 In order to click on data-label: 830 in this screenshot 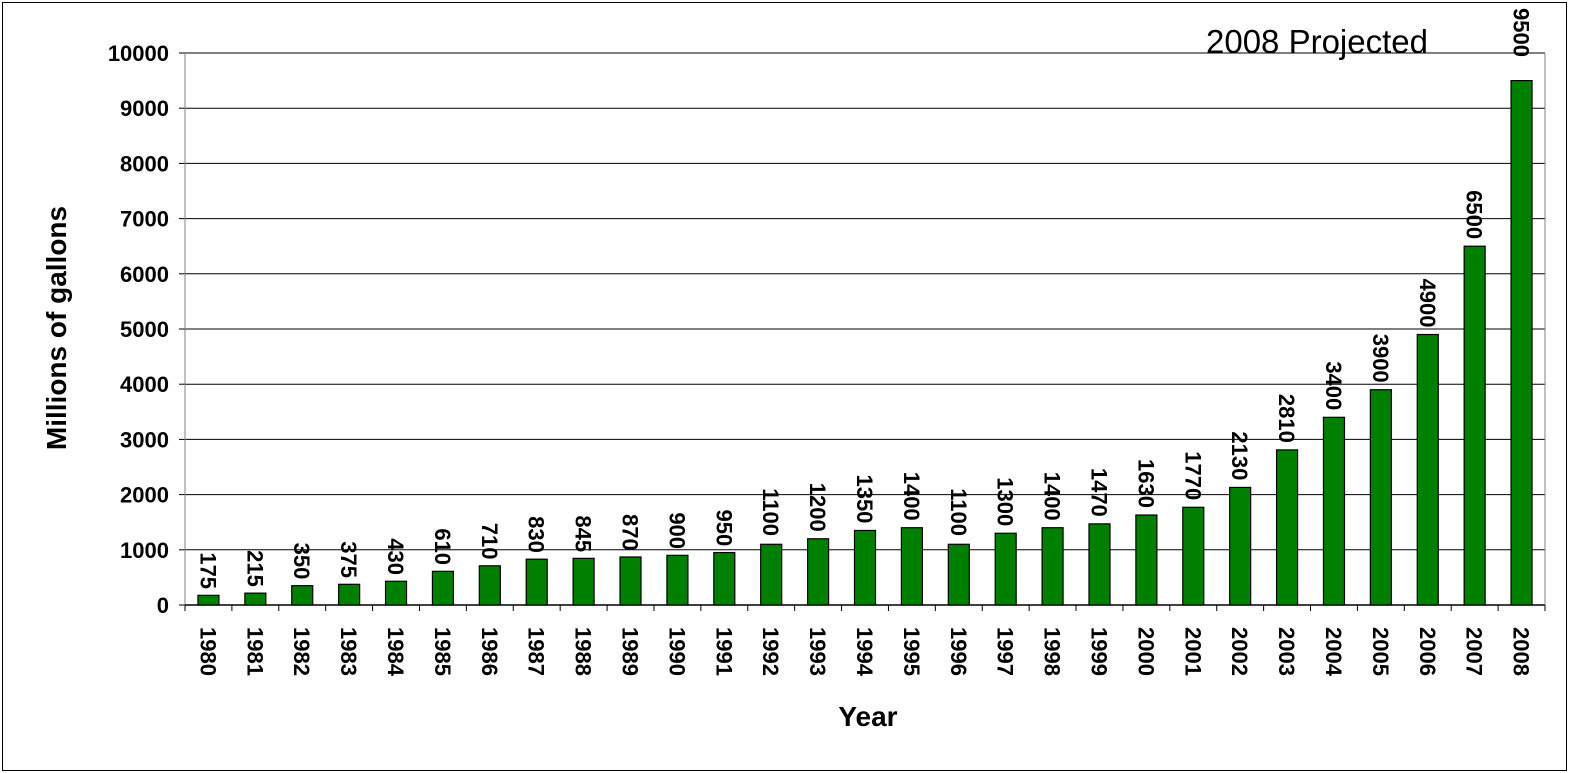, I will do `click(536, 534)`.